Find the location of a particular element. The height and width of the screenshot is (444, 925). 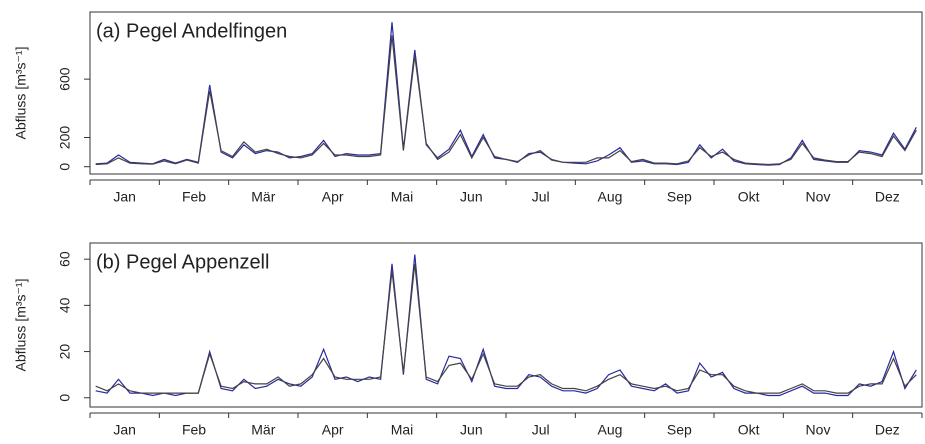

panel-title: (a) Pegel Andelfingen is located at coordinates (191, 31).